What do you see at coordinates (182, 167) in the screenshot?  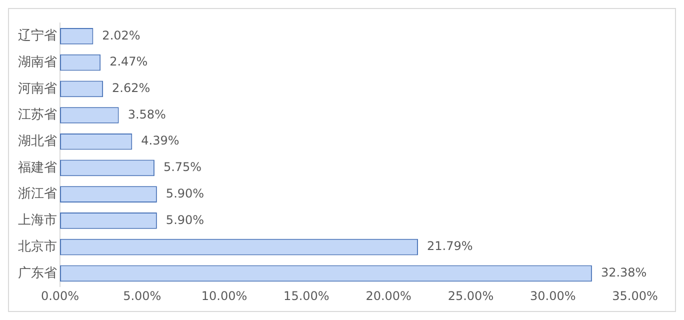 I see `data-label: 5.75%` at bounding box center [182, 167].